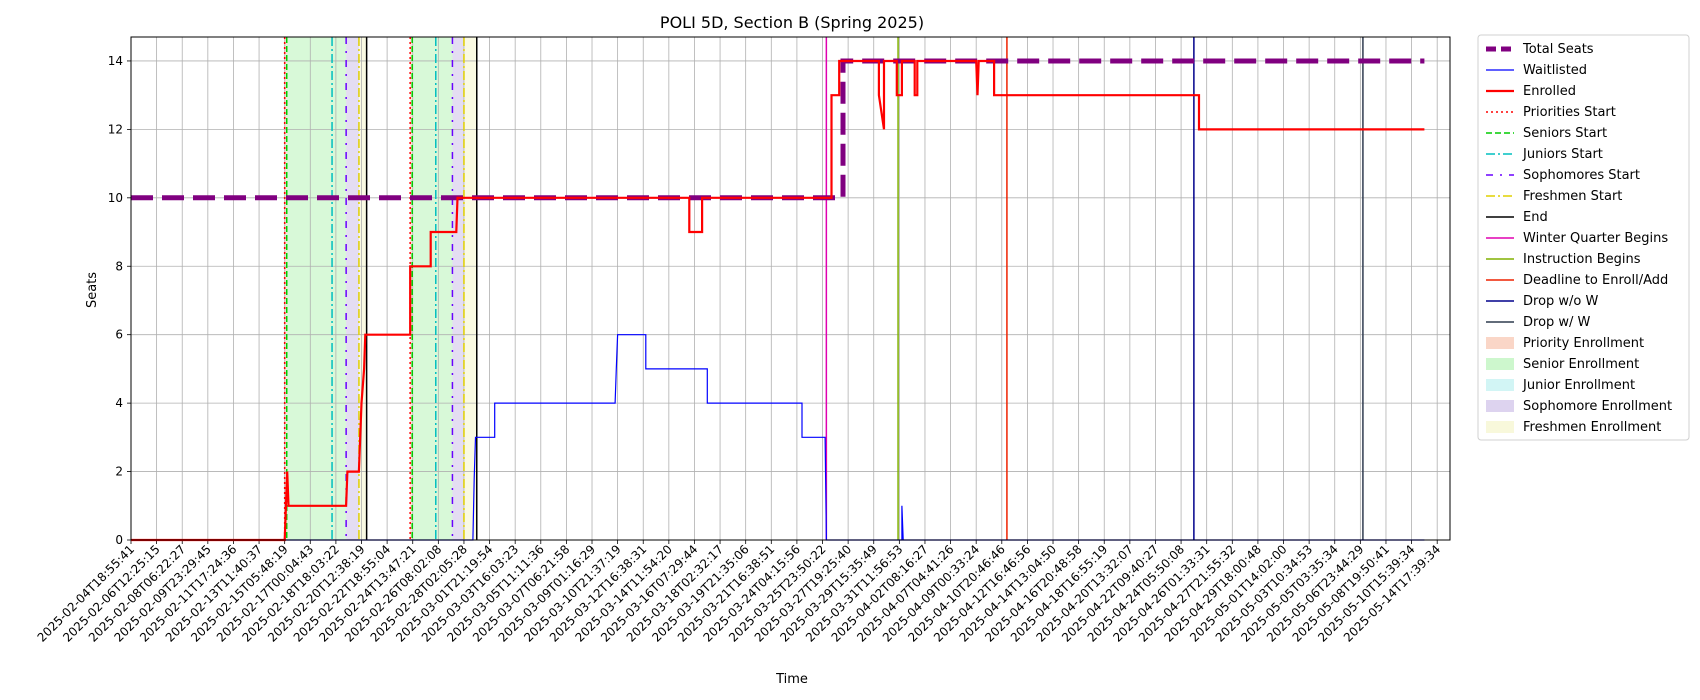 The image size is (1700, 700). Describe the element at coordinates (1558, 49) in the screenshot. I see `legend-label: Total Seats` at that location.